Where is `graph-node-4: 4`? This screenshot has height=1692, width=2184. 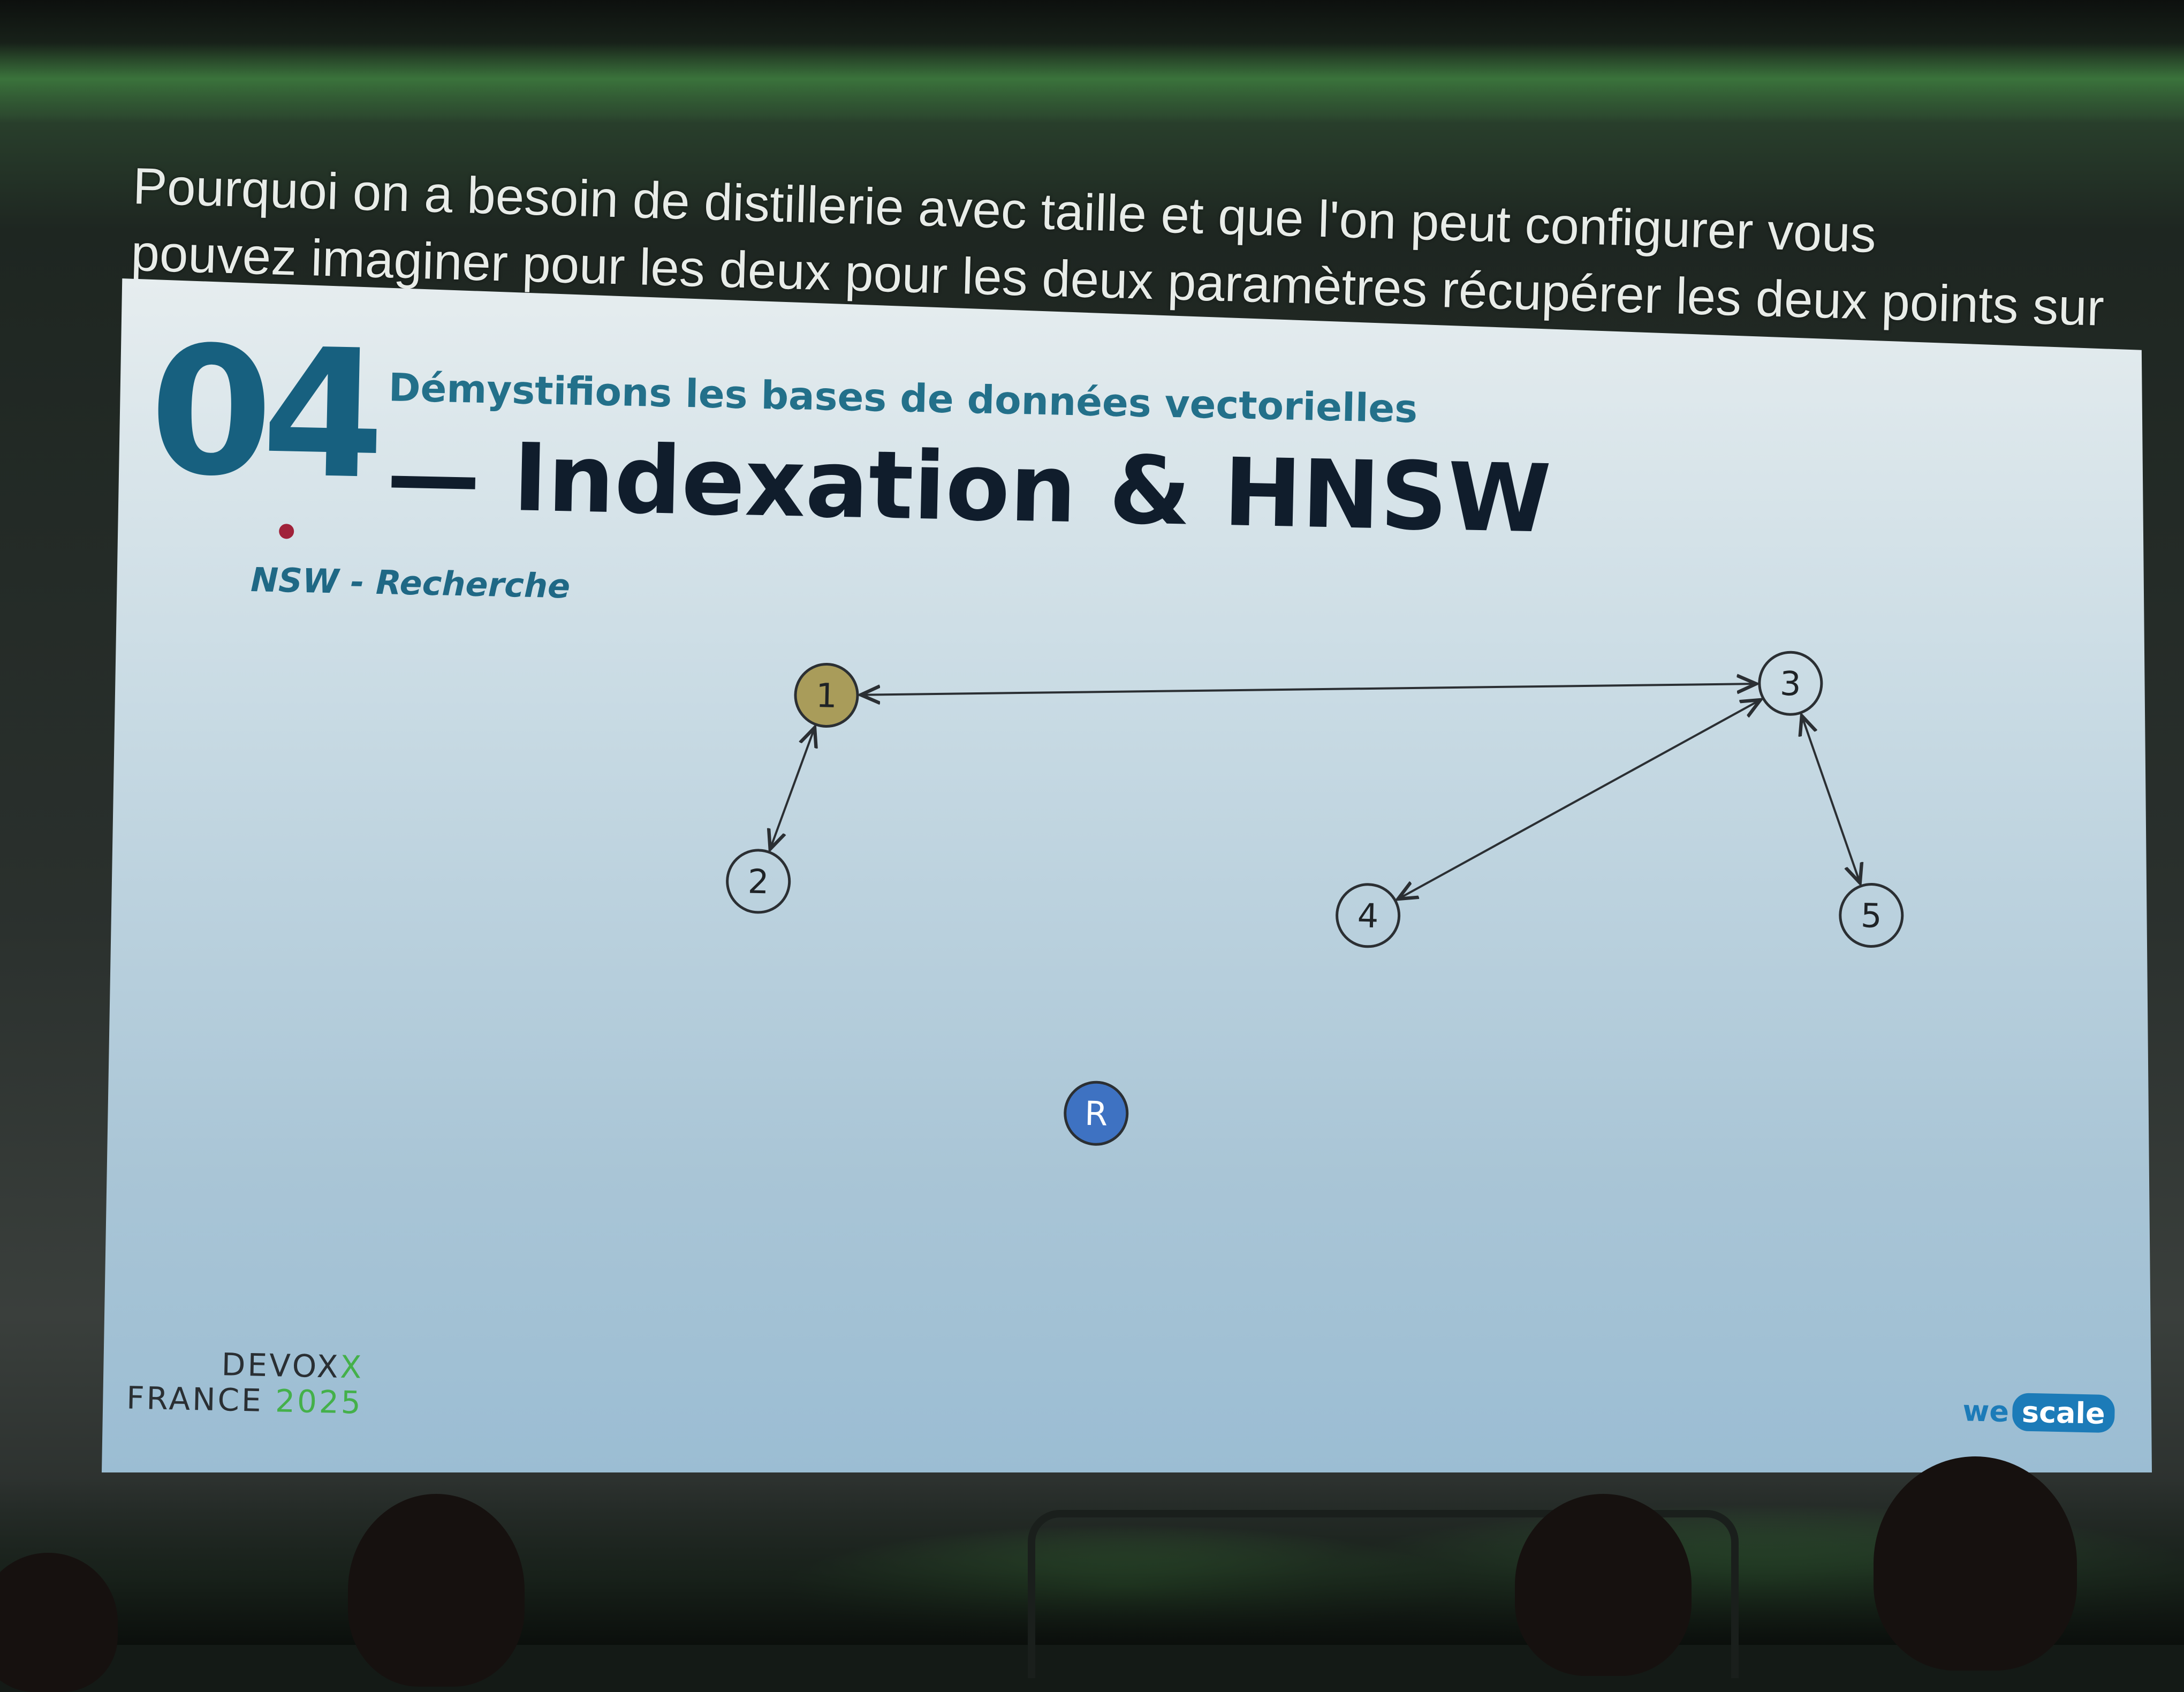
graph-node-4: 4 is located at coordinates (1368, 915).